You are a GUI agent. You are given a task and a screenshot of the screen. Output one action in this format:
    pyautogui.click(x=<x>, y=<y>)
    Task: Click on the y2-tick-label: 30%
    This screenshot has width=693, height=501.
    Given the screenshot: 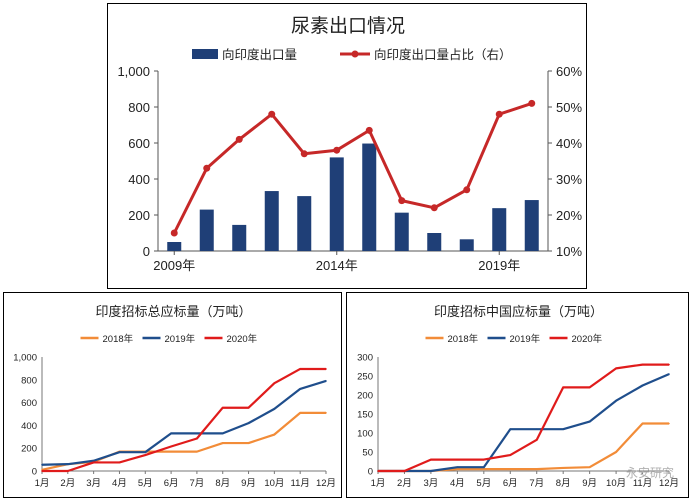 What is the action you would take?
    pyautogui.click(x=569, y=179)
    